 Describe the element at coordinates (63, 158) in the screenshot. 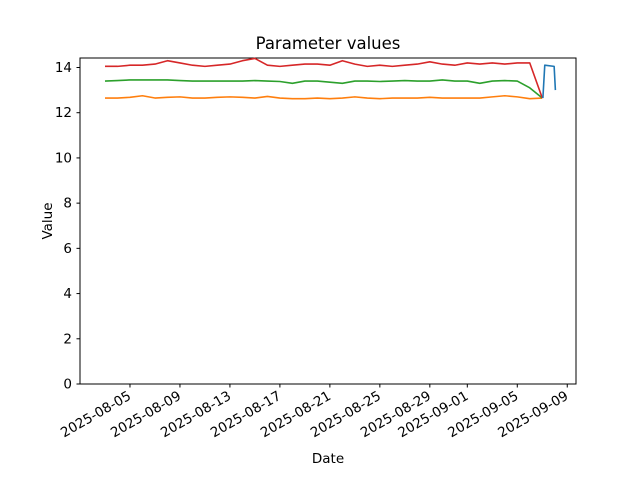

I see `y-tick-label: 10` at that location.